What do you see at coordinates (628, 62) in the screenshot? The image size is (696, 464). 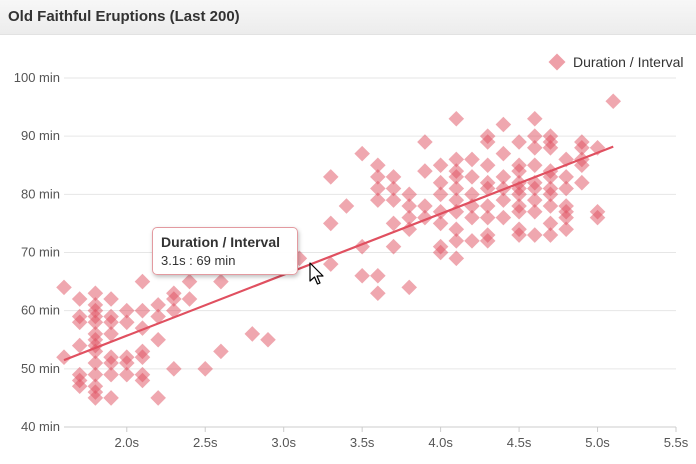 I see `legend-label: Duration / Interval` at bounding box center [628, 62].